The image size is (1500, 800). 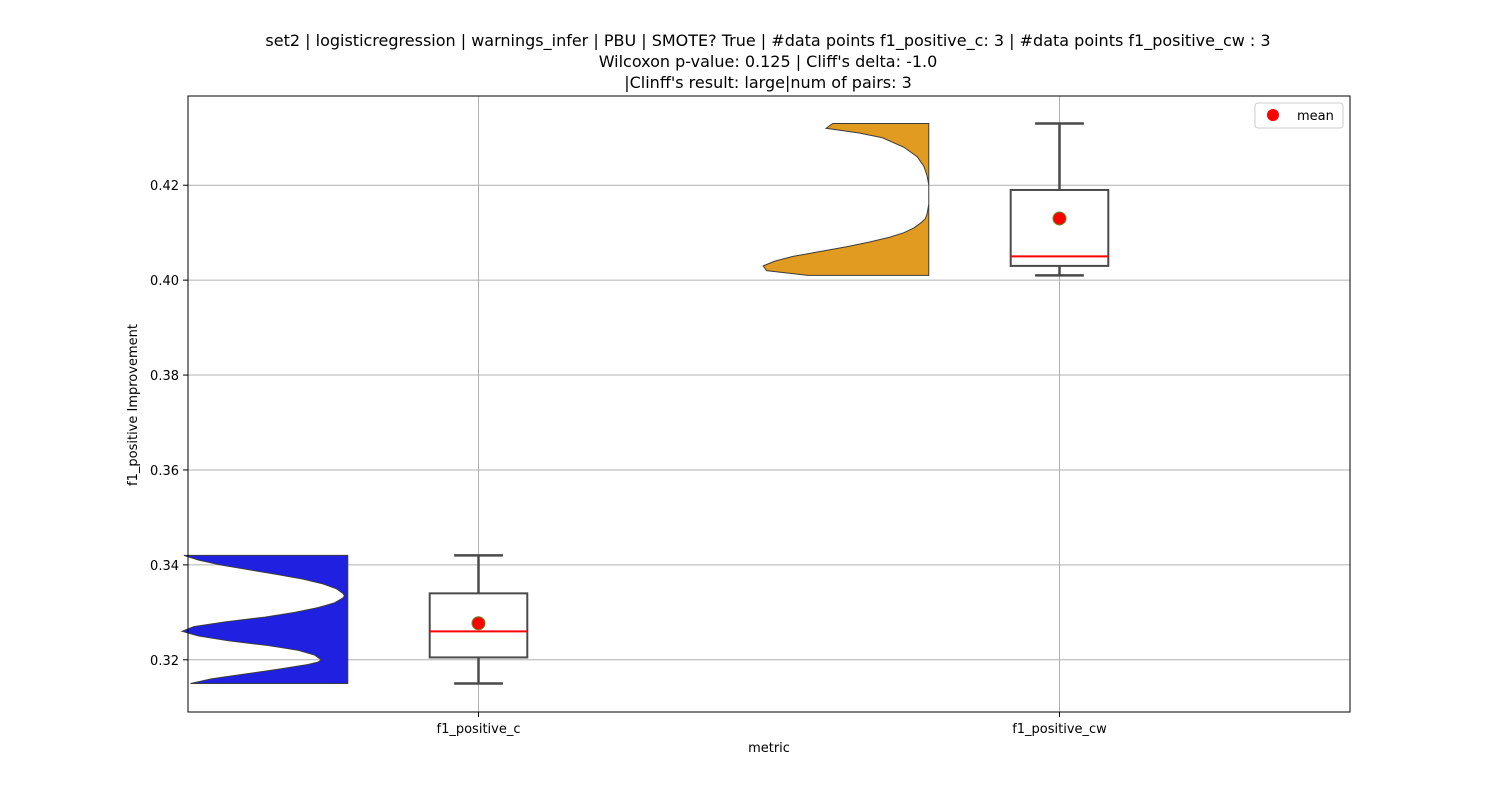 What do you see at coordinates (1273, 115) in the screenshot?
I see `legend-mean-marker` at bounding box center [1273, 115].